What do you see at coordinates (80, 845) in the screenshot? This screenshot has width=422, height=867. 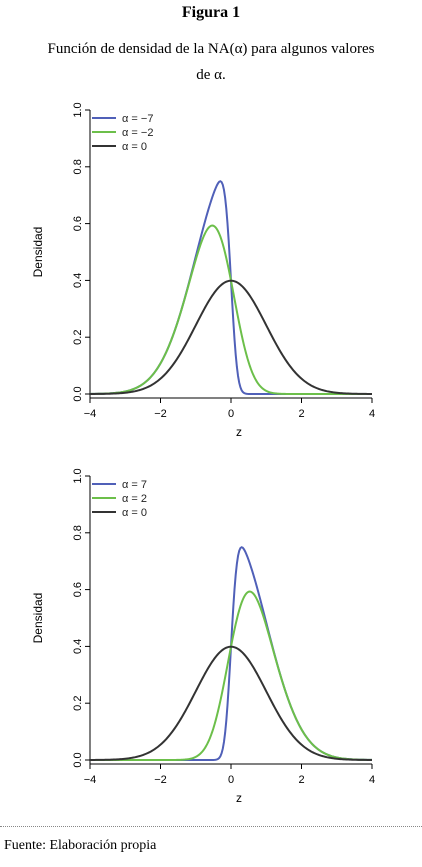 I see `source-note: Fuente: Elaboración propia` at bounding box center [80, 845].